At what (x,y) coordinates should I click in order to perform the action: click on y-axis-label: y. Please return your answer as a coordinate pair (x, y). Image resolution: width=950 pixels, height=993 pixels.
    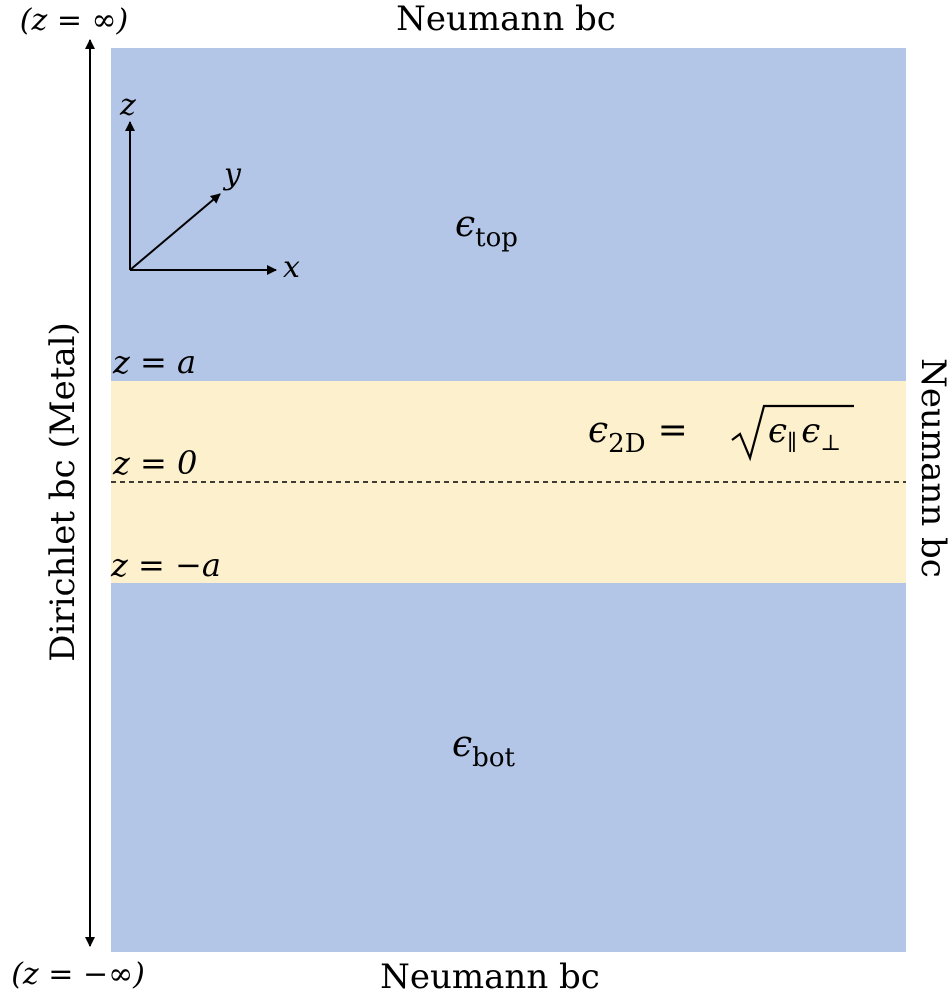
    Looking at the image, I should click on (232, 174).